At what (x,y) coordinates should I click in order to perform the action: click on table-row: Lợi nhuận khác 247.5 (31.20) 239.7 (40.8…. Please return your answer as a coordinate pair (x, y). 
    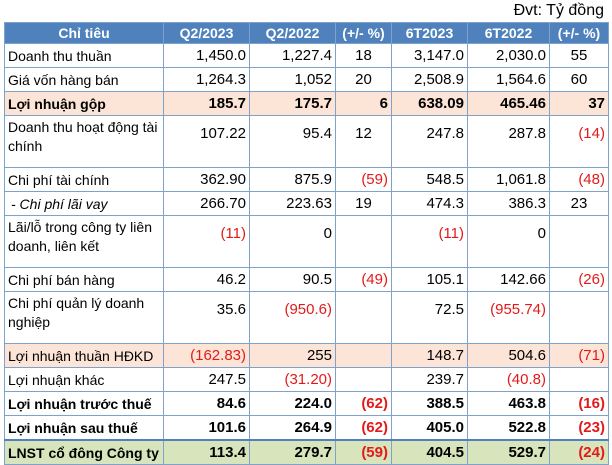
    Looking at the image, I should click on (306, 379).